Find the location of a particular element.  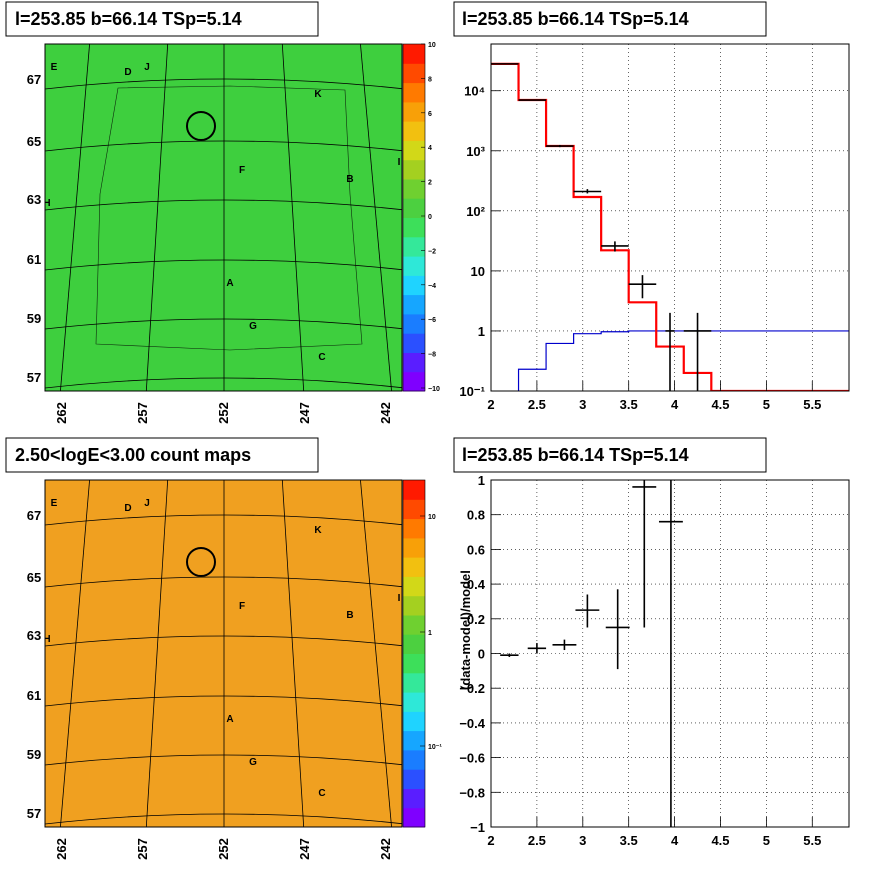

ts-map-title-box is located at coordinates (162, 19).